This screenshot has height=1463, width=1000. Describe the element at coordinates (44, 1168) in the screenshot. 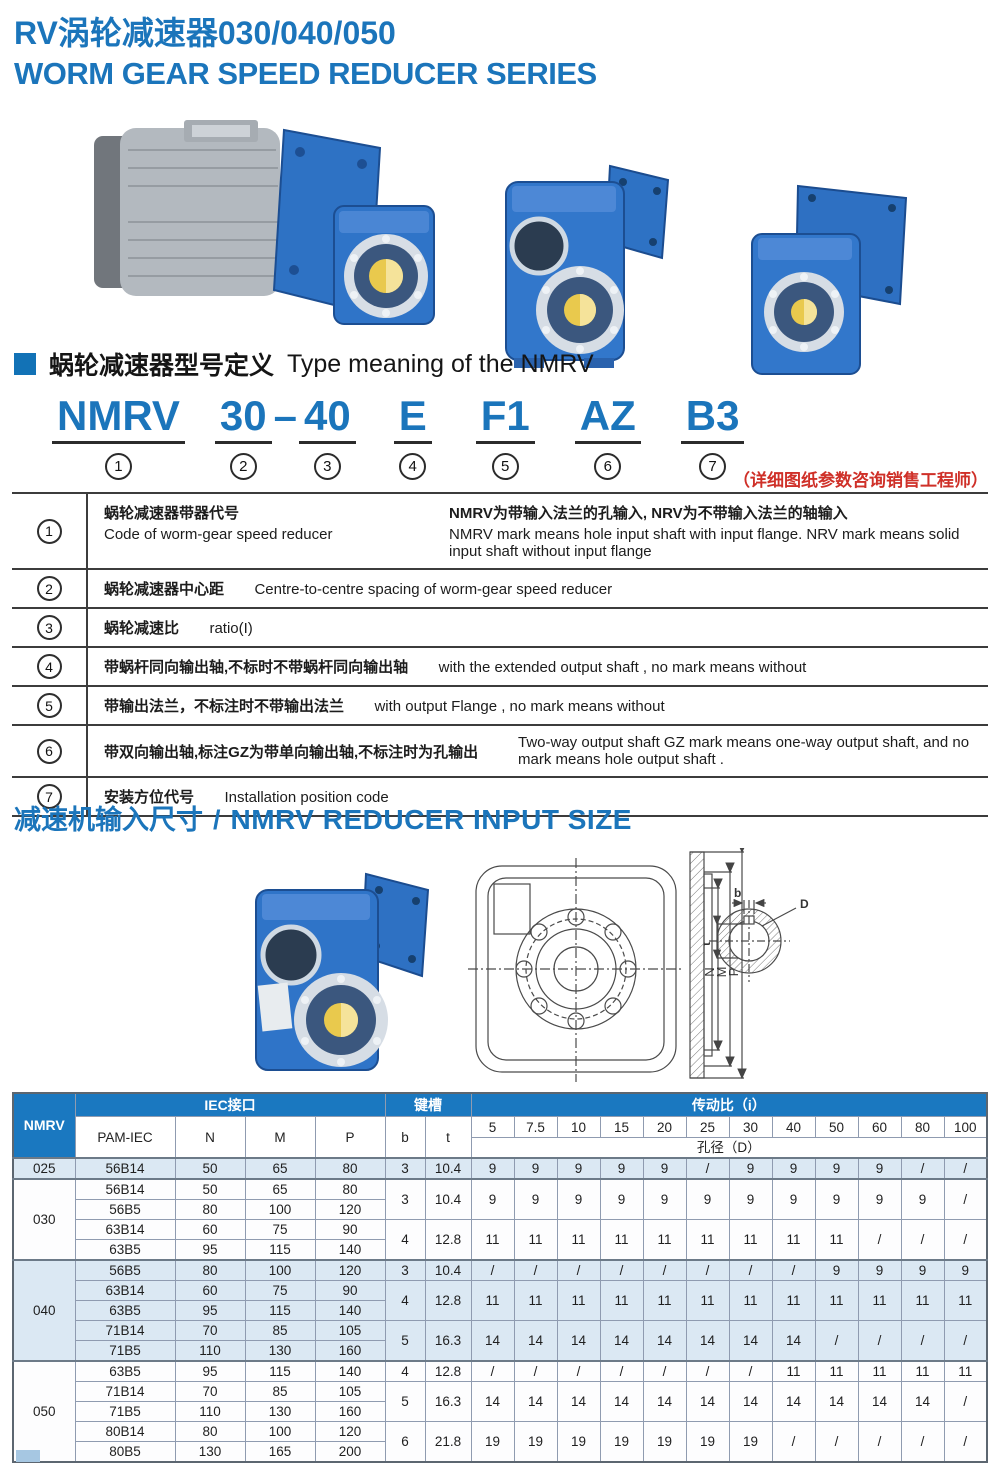

I see `table-cell: 025` at that location.